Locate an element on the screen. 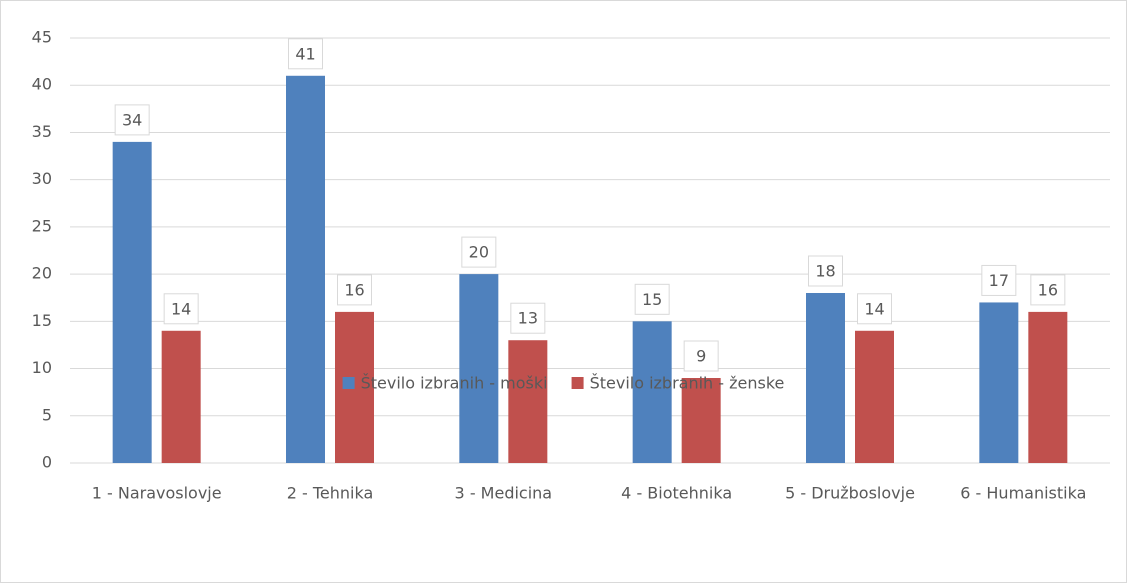 This screenshot has height=583, width=1127. y-tick-label: 25 is located at coordinates (42, 225).